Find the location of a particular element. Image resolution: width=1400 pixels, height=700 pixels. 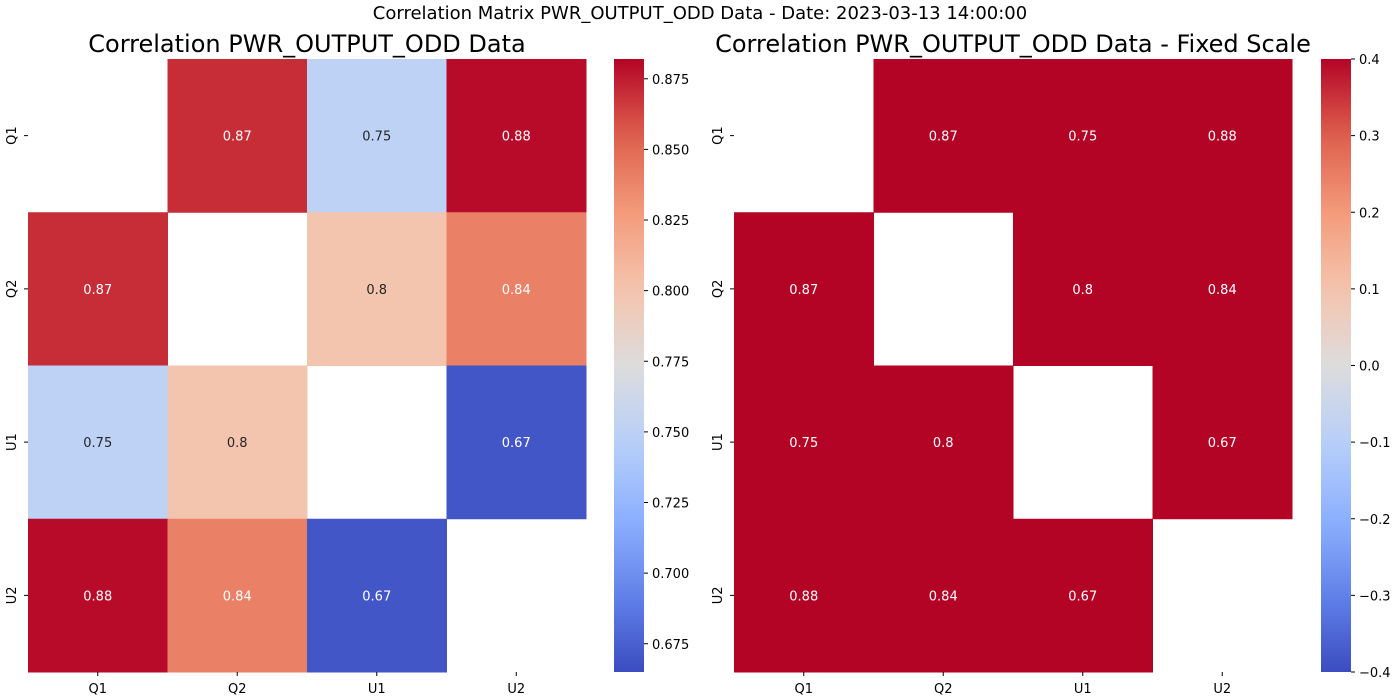

colorbar-tick-label: −0.3 is located at coordinates (1375, 596).